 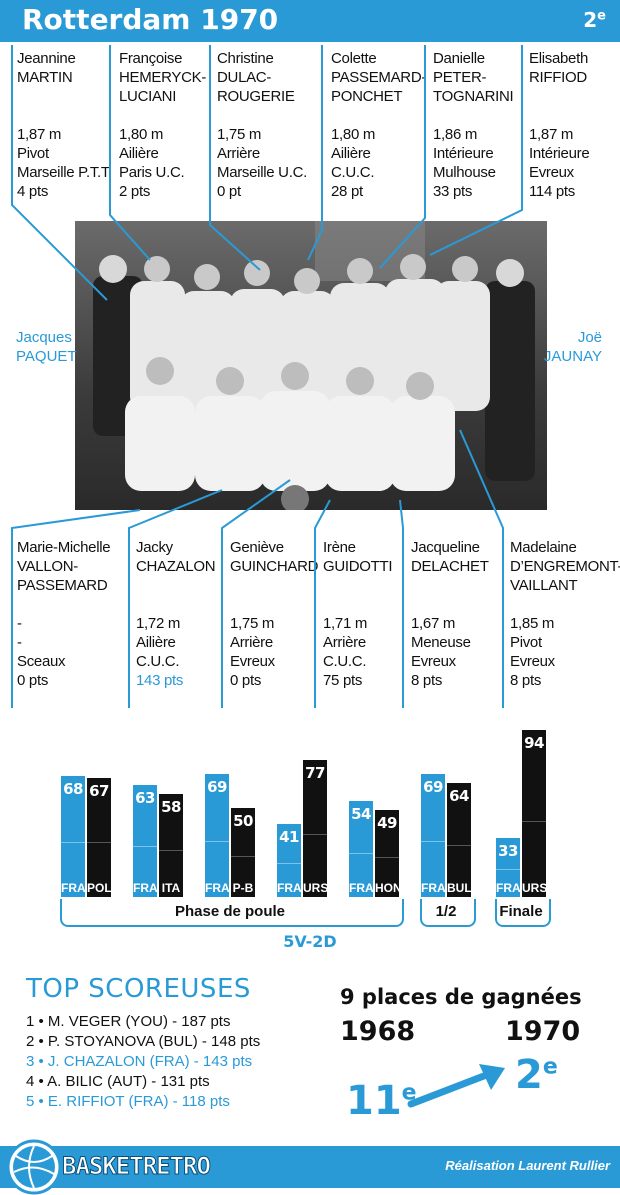 What do you see at coordinates (46, 356) in the screenshot?
I see `coach-left-last: PAQUET` at bounding box center [46, 356].